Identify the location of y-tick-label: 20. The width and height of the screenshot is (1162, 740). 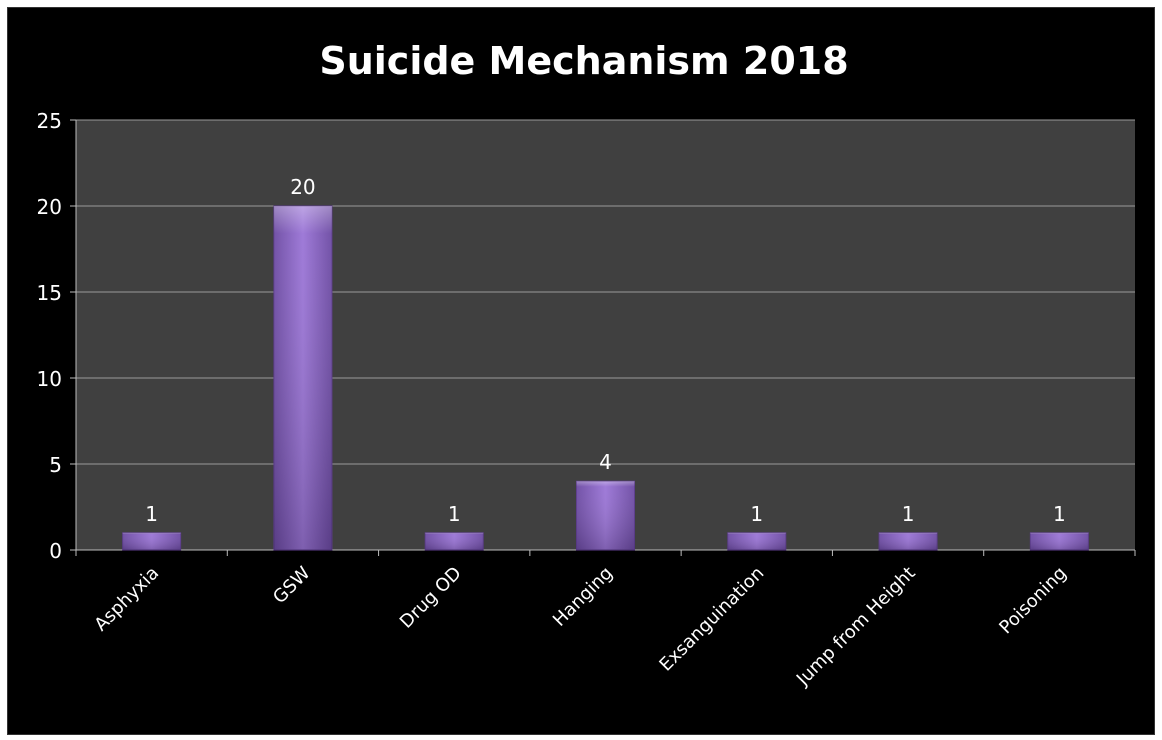
(49, 207).